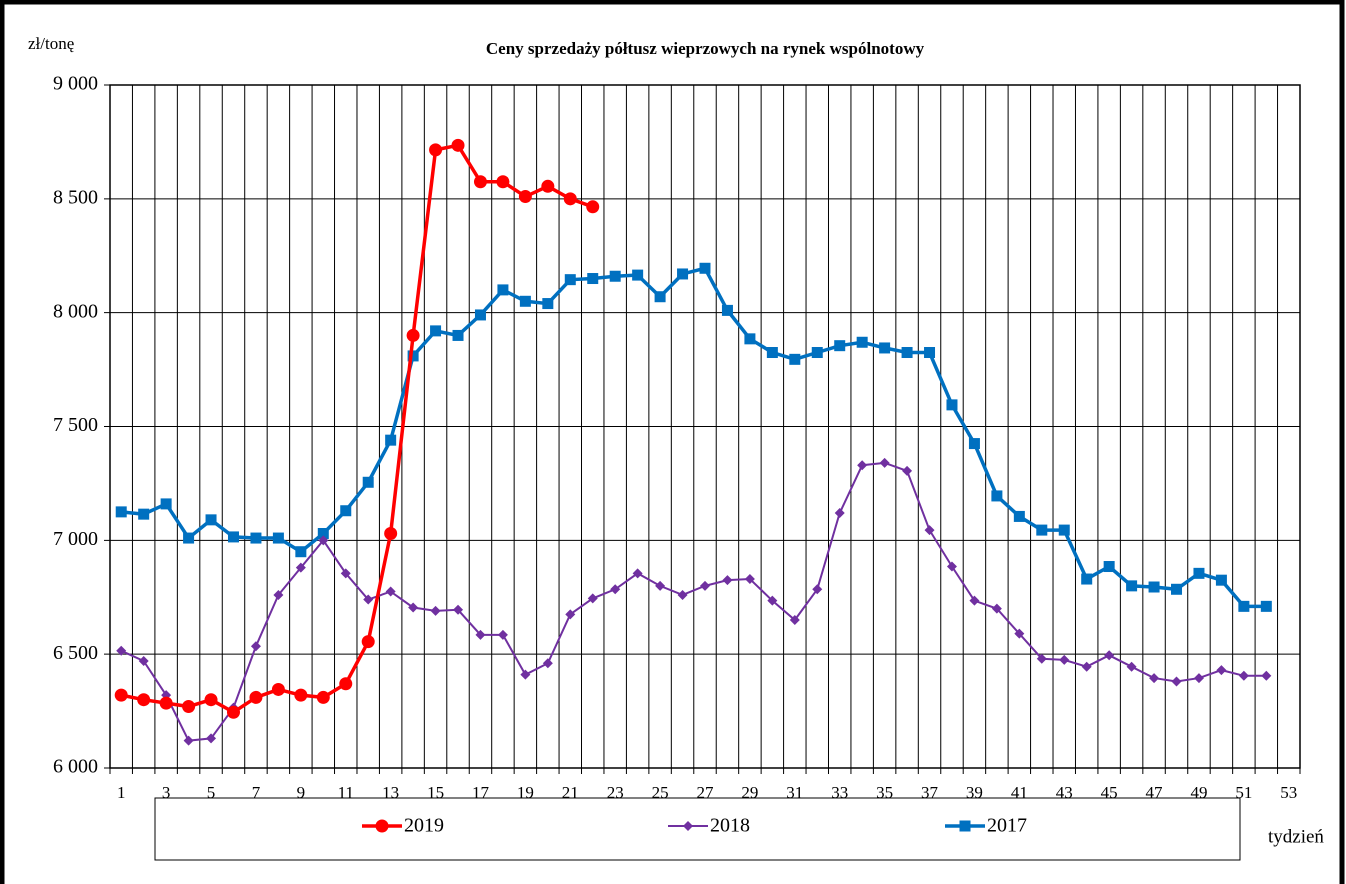 Image resolution: width=1346 pixels, height=884 pixels. I want to click on x-tick-label: 51, so click(1243, 792).